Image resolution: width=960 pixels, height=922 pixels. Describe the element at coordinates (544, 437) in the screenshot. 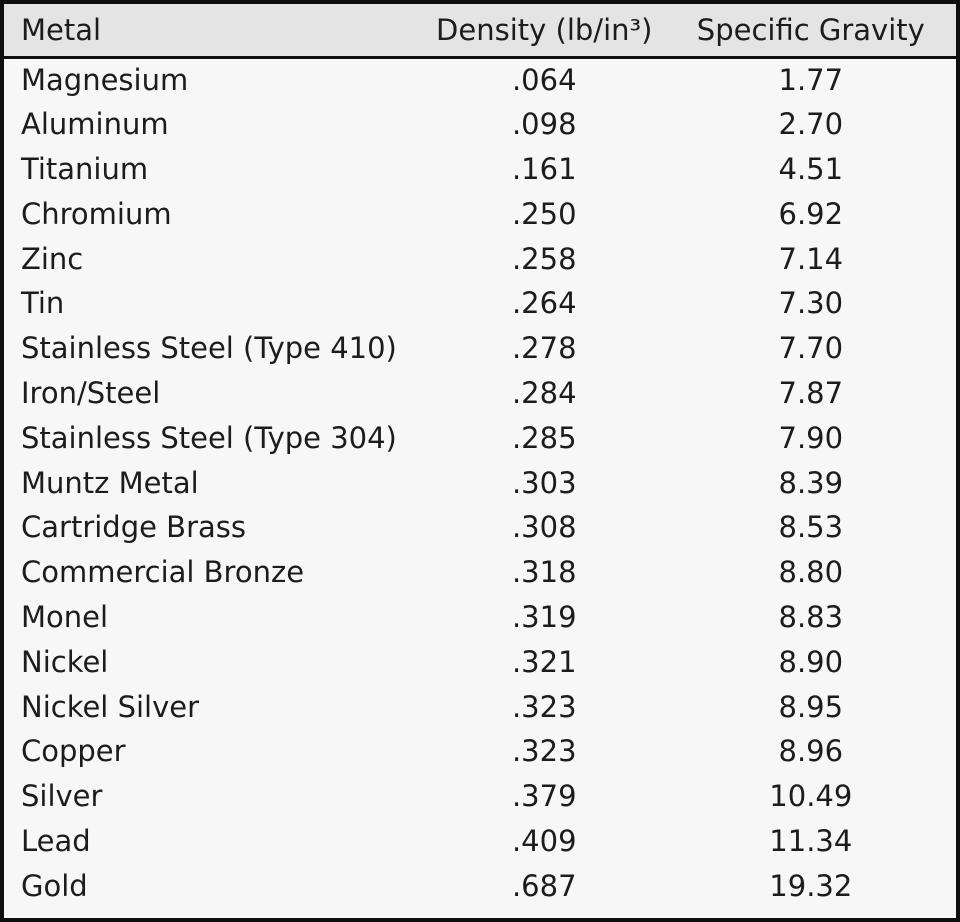

I see `density-value-cell: .285` at that location.